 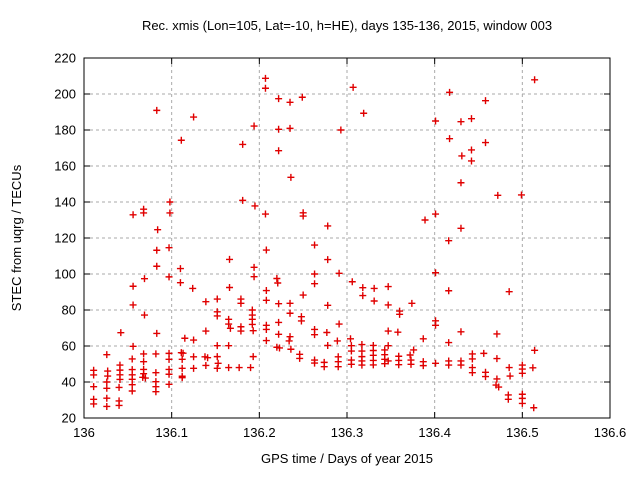 What do you see at coordinates (65, 94) in the screenshot?
I see `y-tick-label: 200` at bounding box center [65, 94].